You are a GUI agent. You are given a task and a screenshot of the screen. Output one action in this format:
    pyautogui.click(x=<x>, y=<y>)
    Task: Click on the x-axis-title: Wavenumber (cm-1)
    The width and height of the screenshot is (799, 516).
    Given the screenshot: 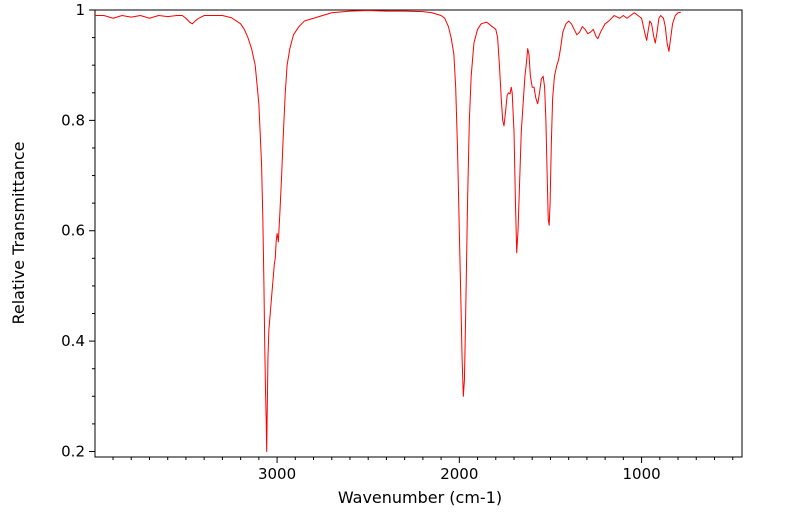 What is the action you would take?
    pyautogui.click(x=420, y=497)
    